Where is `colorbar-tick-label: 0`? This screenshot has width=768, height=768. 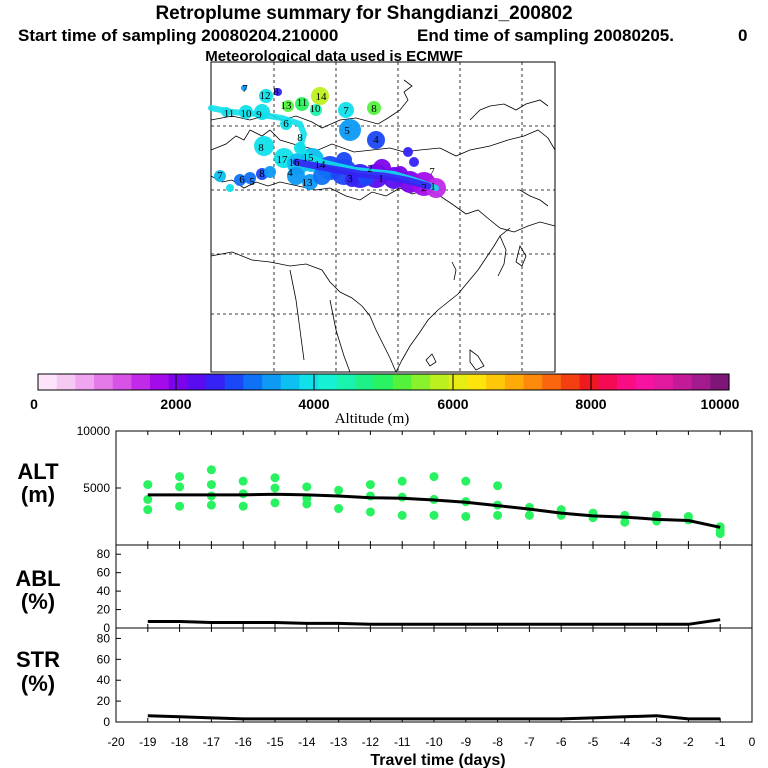
colorbar-tick-label: 0 is located at coordinates (34, 404).